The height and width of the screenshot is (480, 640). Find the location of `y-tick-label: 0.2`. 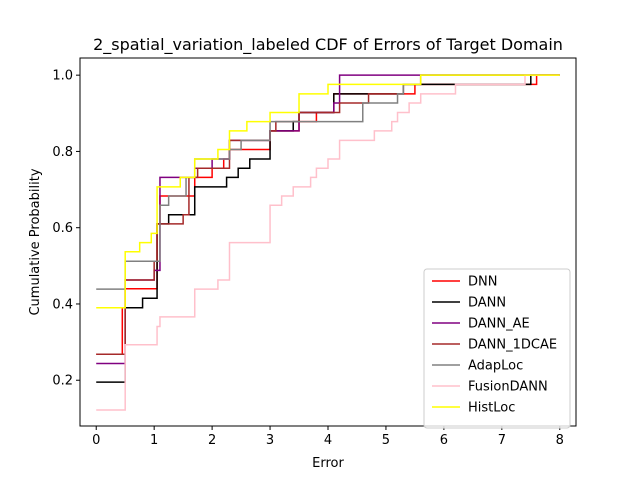

y-tick-label: 0.2 is located at coordinates (62, 381).